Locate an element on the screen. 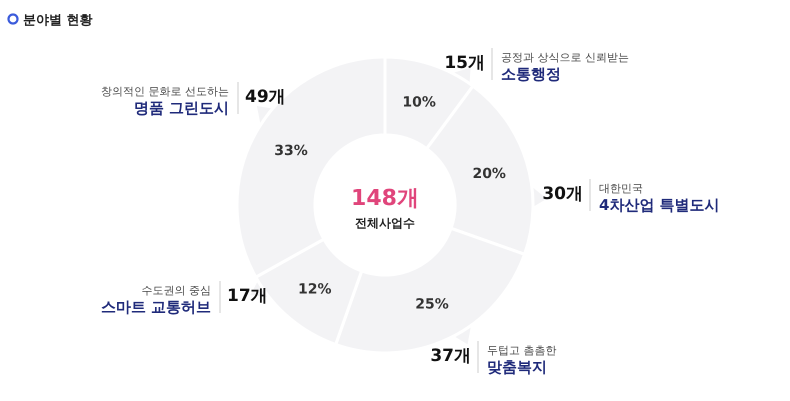 This screenshot has height=401, width=790. chart-title: 분야별 현황 is located at coordinates (58, 20).